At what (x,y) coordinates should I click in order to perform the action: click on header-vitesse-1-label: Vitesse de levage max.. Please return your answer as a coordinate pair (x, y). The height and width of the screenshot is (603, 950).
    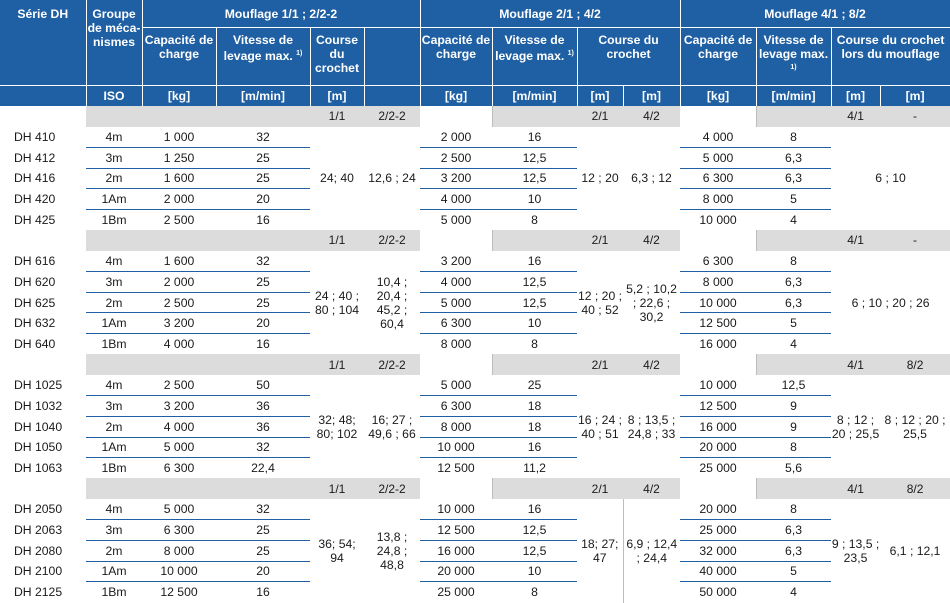
    Looking at the image, I should click on (258, 48).